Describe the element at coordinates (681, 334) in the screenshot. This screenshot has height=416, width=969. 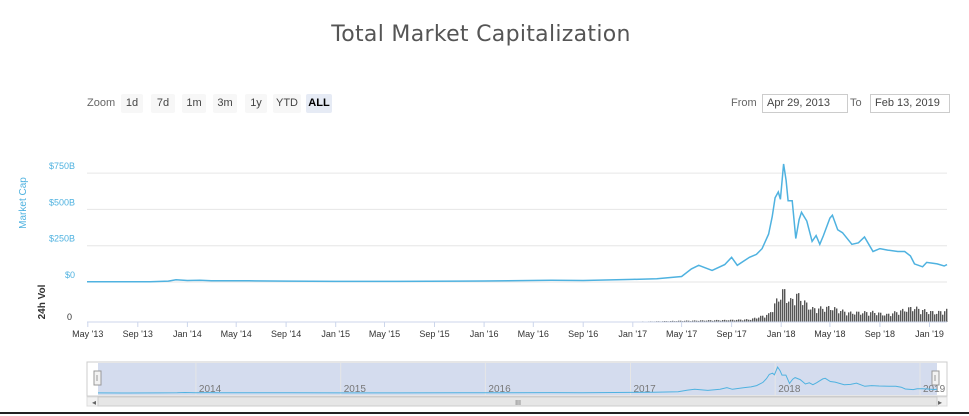
I see `x-tick-label: May '17` at that location.